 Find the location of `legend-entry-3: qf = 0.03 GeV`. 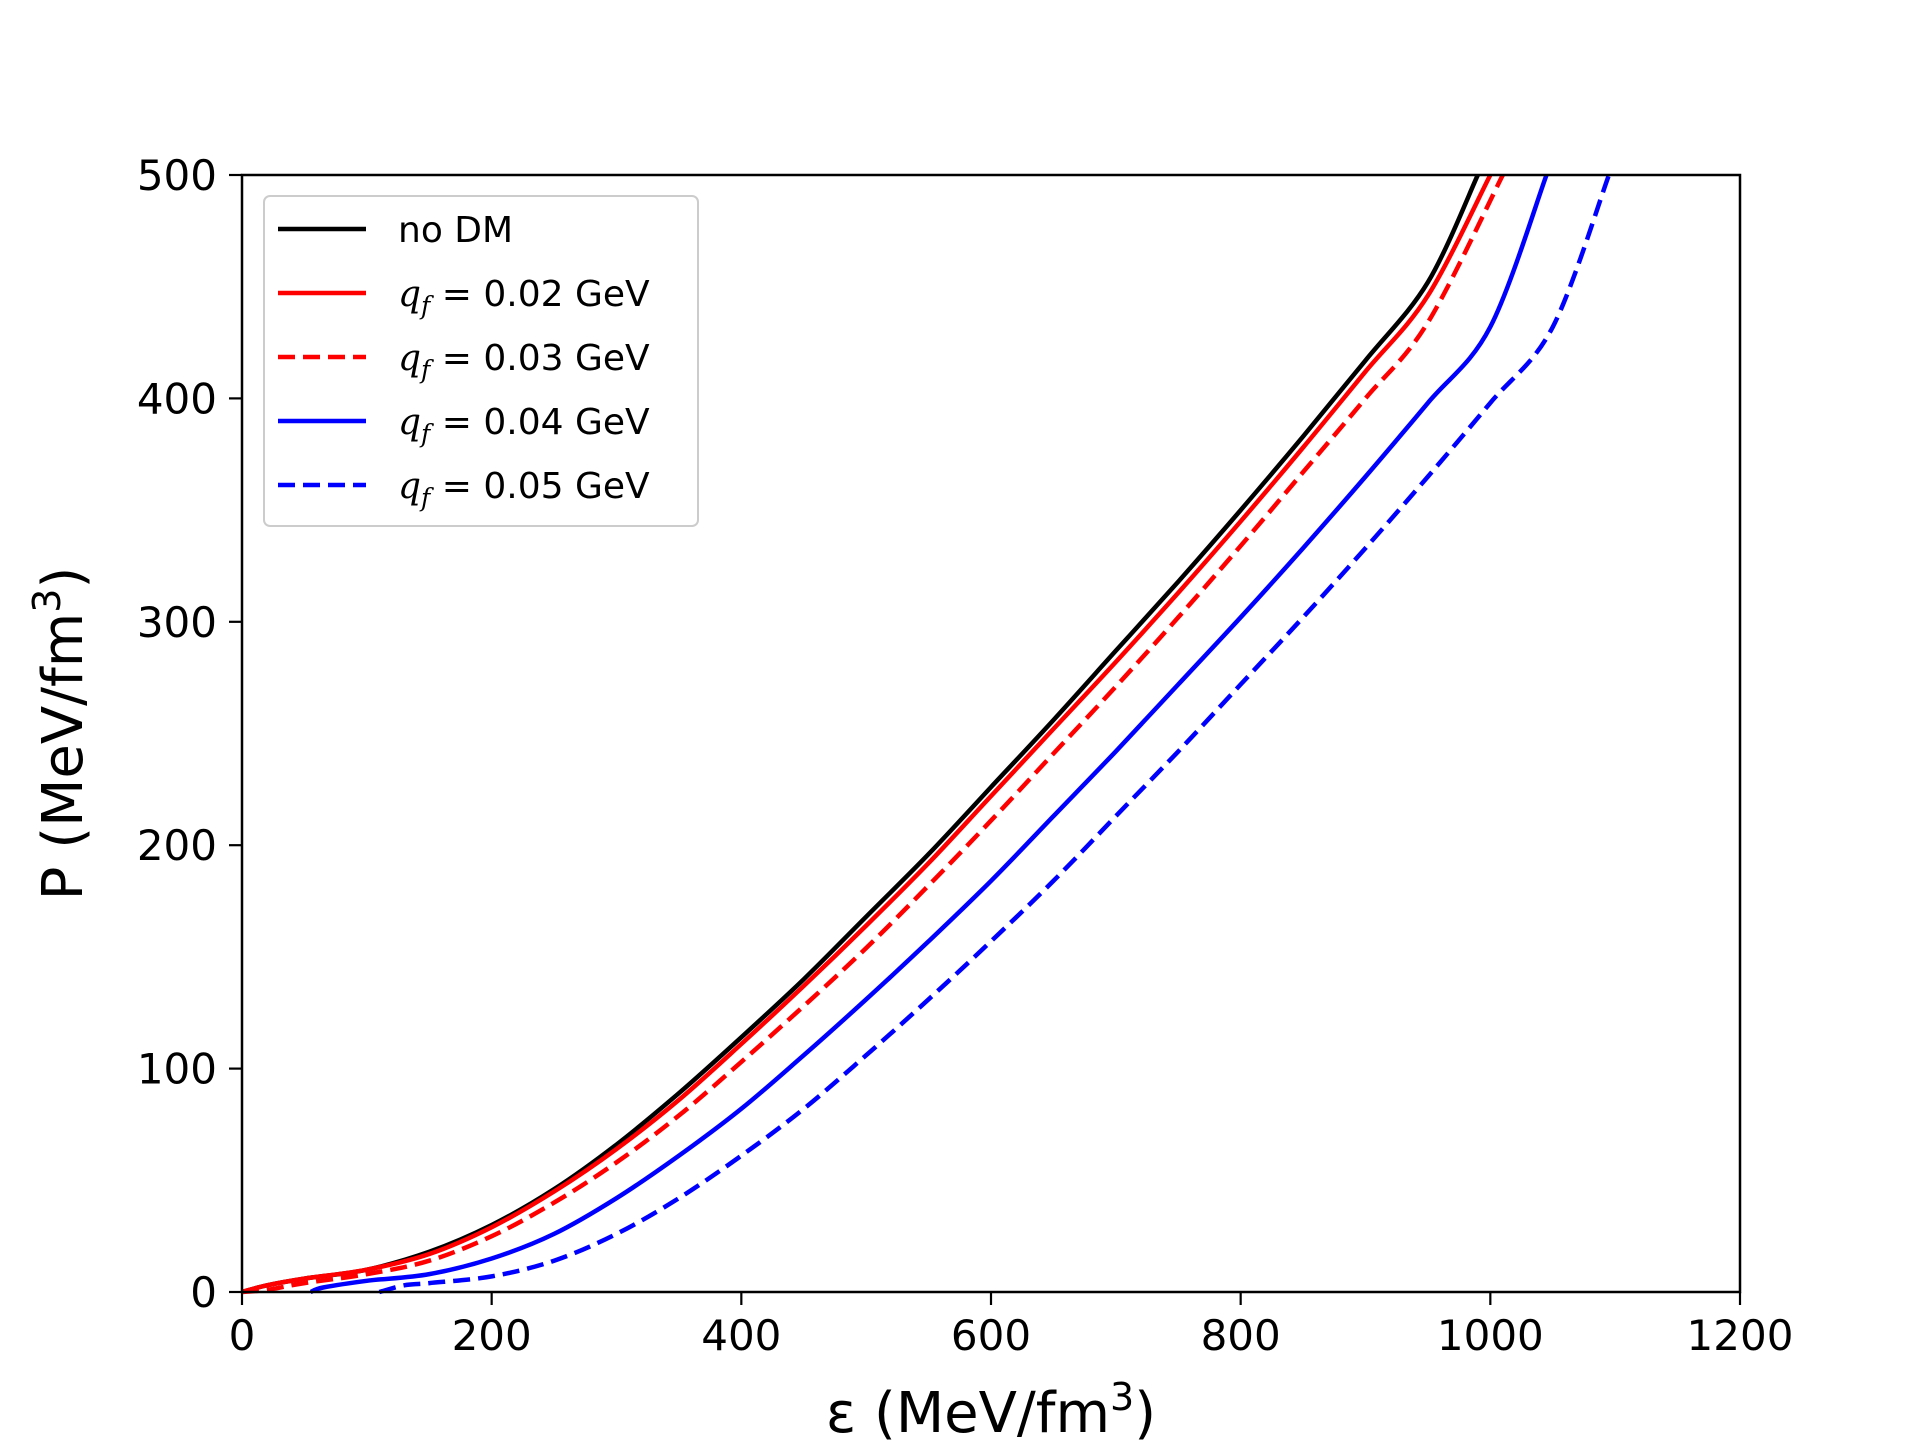

legend-entry-3: qf = 0.03 GeV is located at coordinates (524, 361).